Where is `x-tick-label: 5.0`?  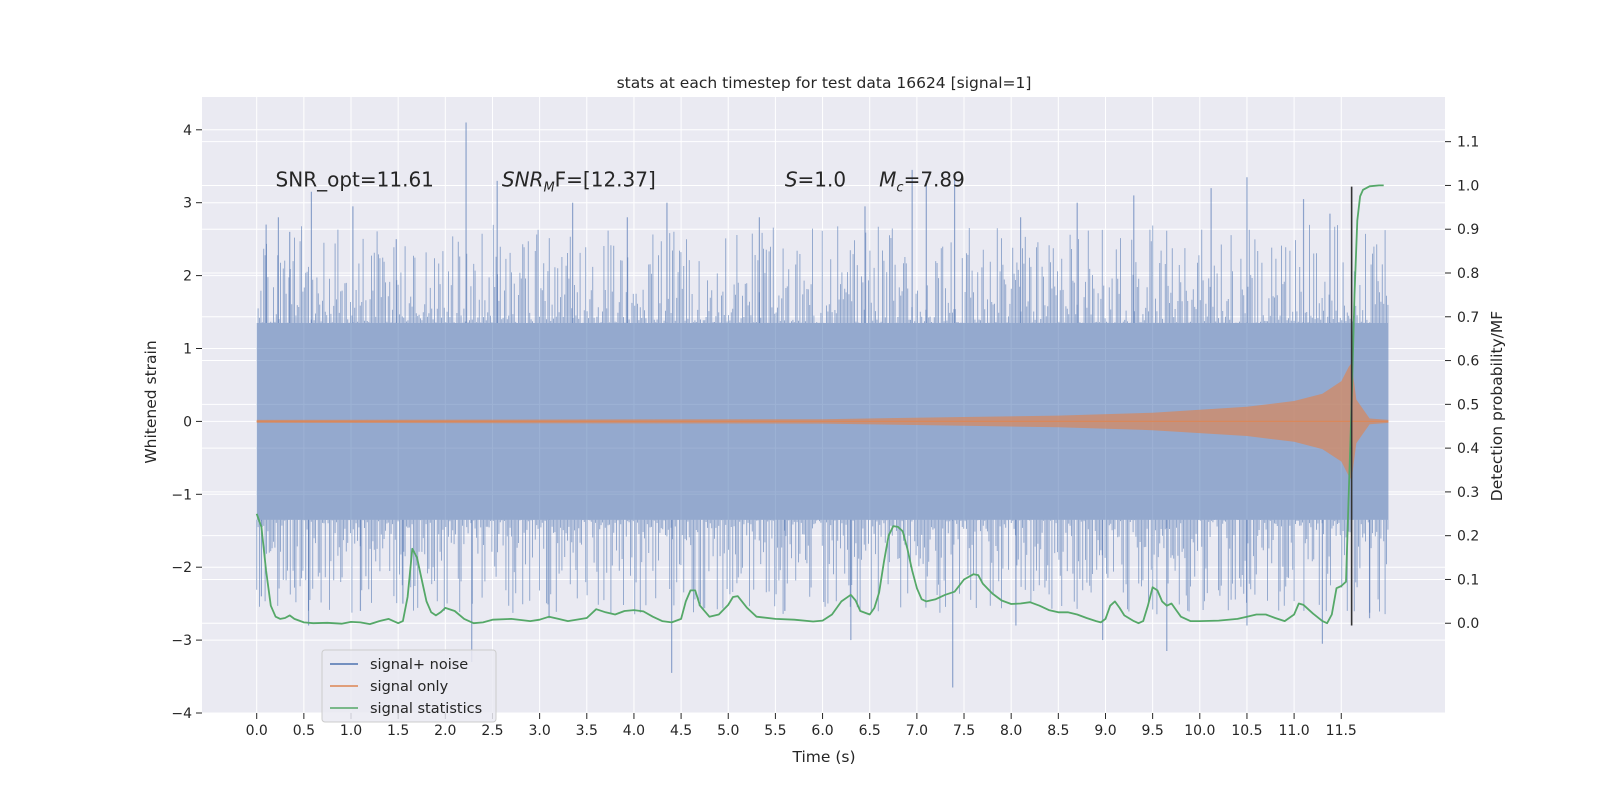
x-tick-label: 5.0 is located at coordinates (728, 731).